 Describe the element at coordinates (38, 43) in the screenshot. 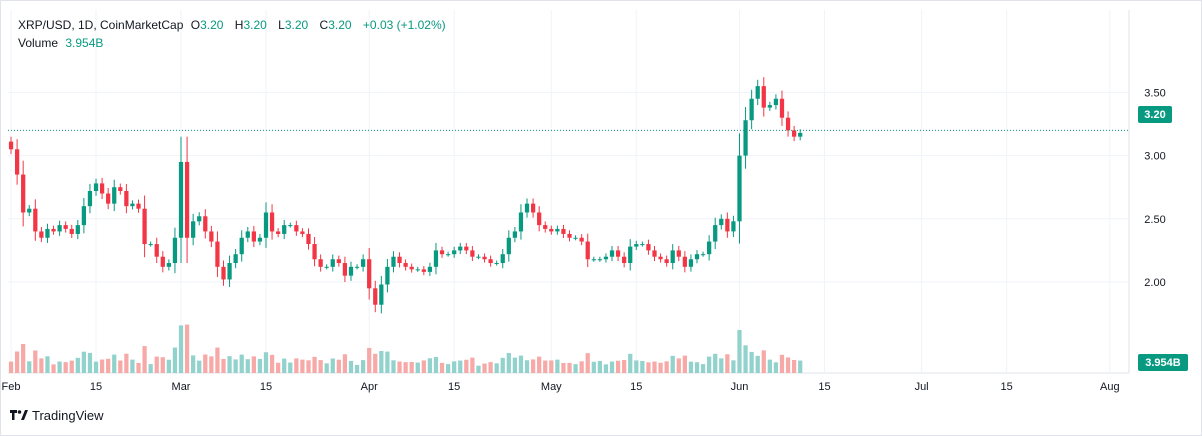

I see `volume-label: Volume` at that location.